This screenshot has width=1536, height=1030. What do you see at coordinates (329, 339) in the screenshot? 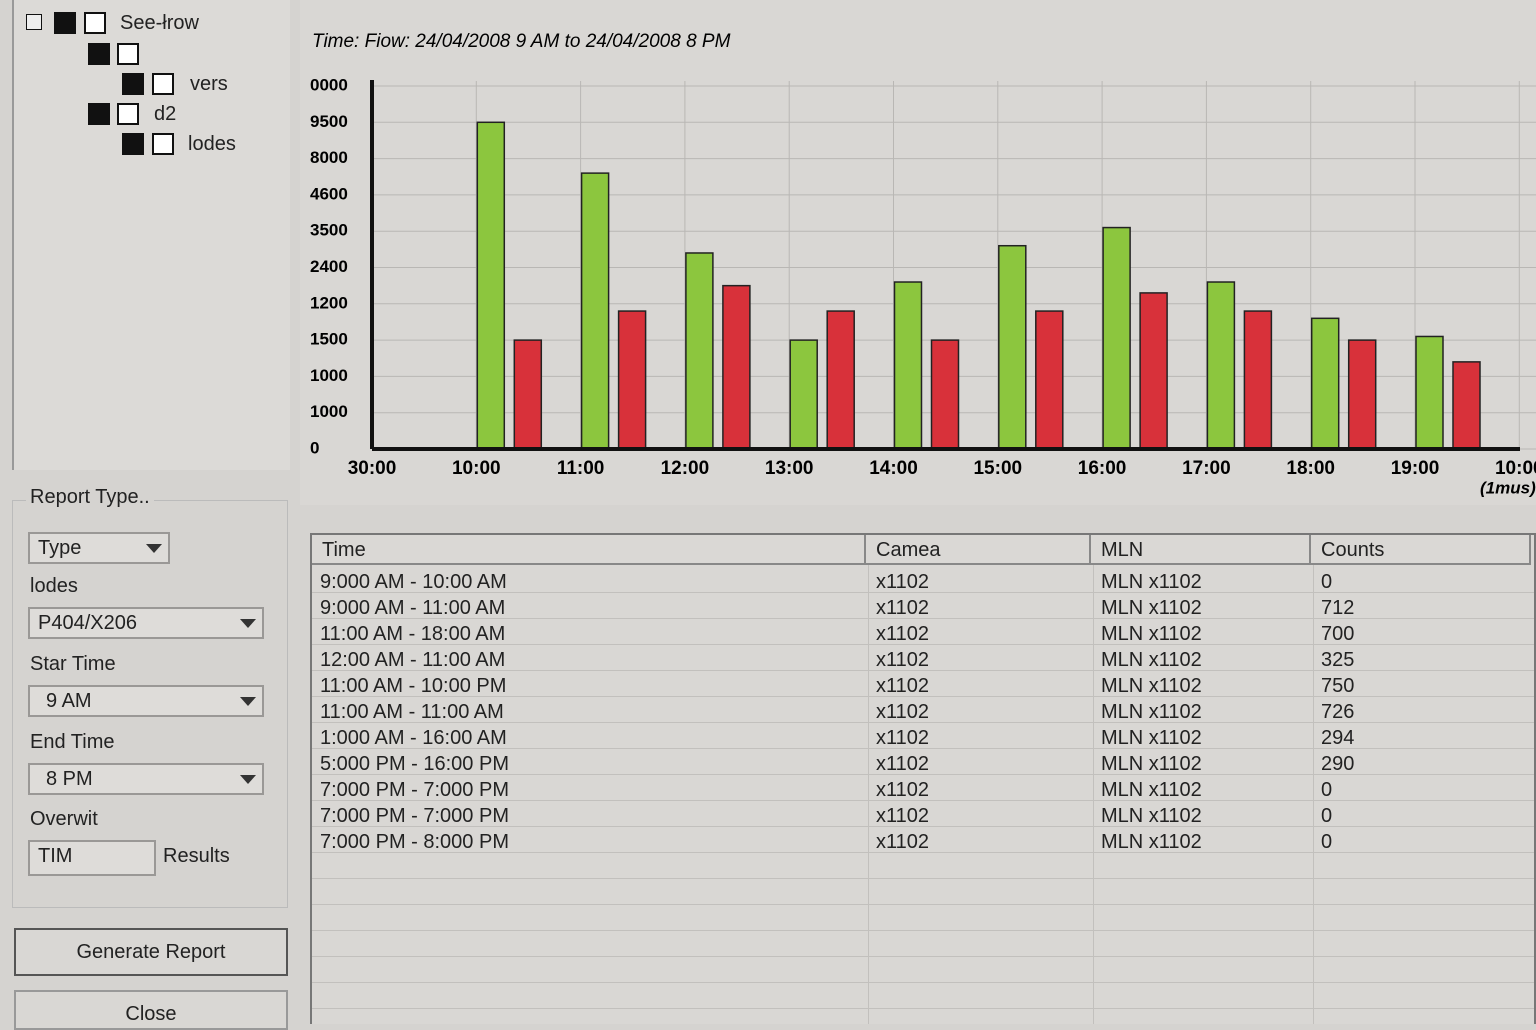
I see `y-tick-label: 1500` at bounding box center [329, 339].